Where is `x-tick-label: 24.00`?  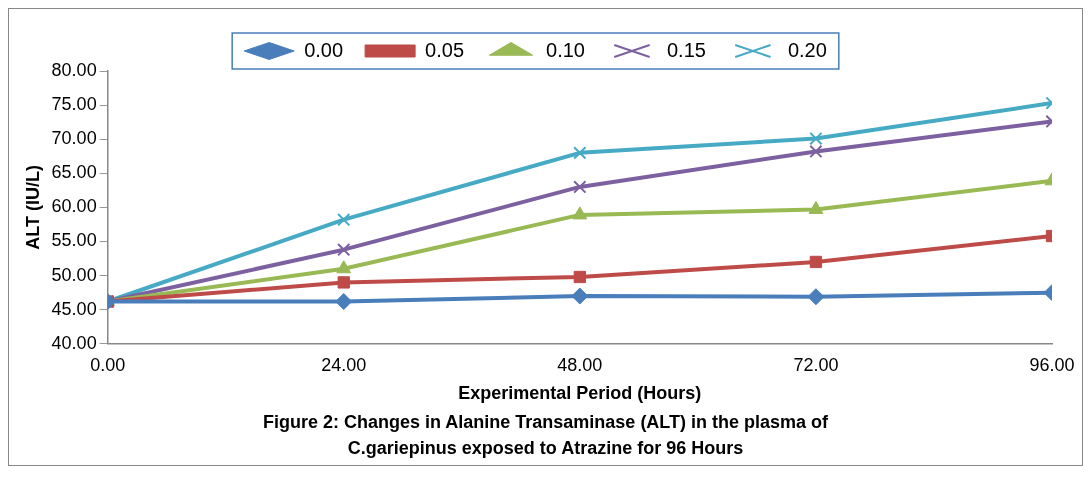
x-tick-label: 24.00 is located at coordinates (344, 364).